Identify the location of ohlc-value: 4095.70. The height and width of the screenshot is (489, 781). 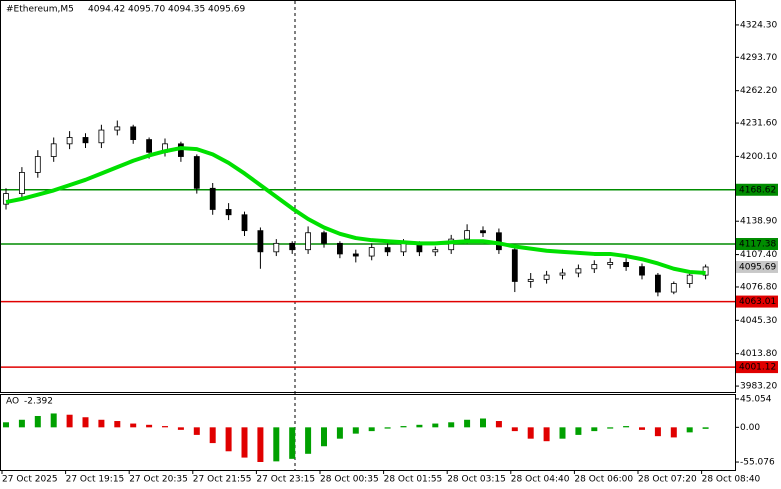
(146, 10).